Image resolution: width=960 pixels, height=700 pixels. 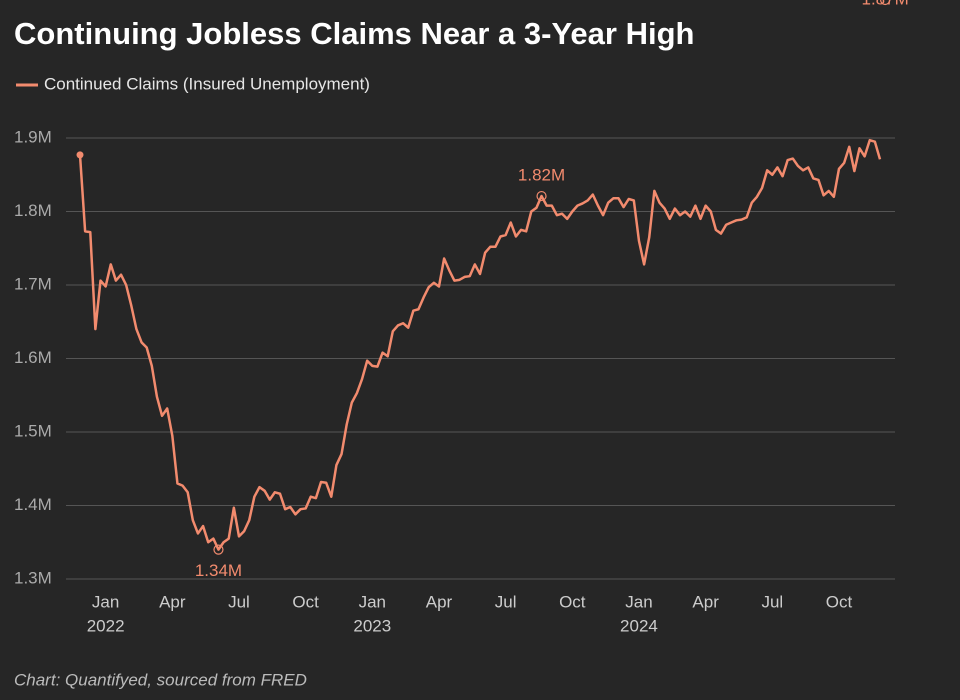 What do you see at coordinates (33, 357) in the screenshot?
I see `y-tick-label: 1.6M` at bounding box center [33, 357].